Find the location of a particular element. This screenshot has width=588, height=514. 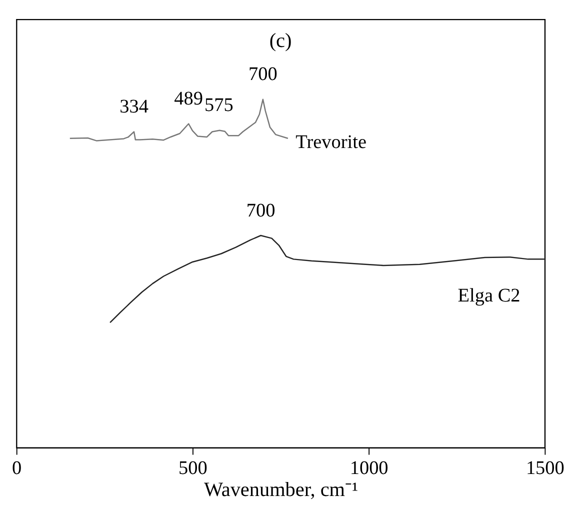

x-axis-title: Wavenumber, cm⁻¹ is located at coordinates (281, 490).